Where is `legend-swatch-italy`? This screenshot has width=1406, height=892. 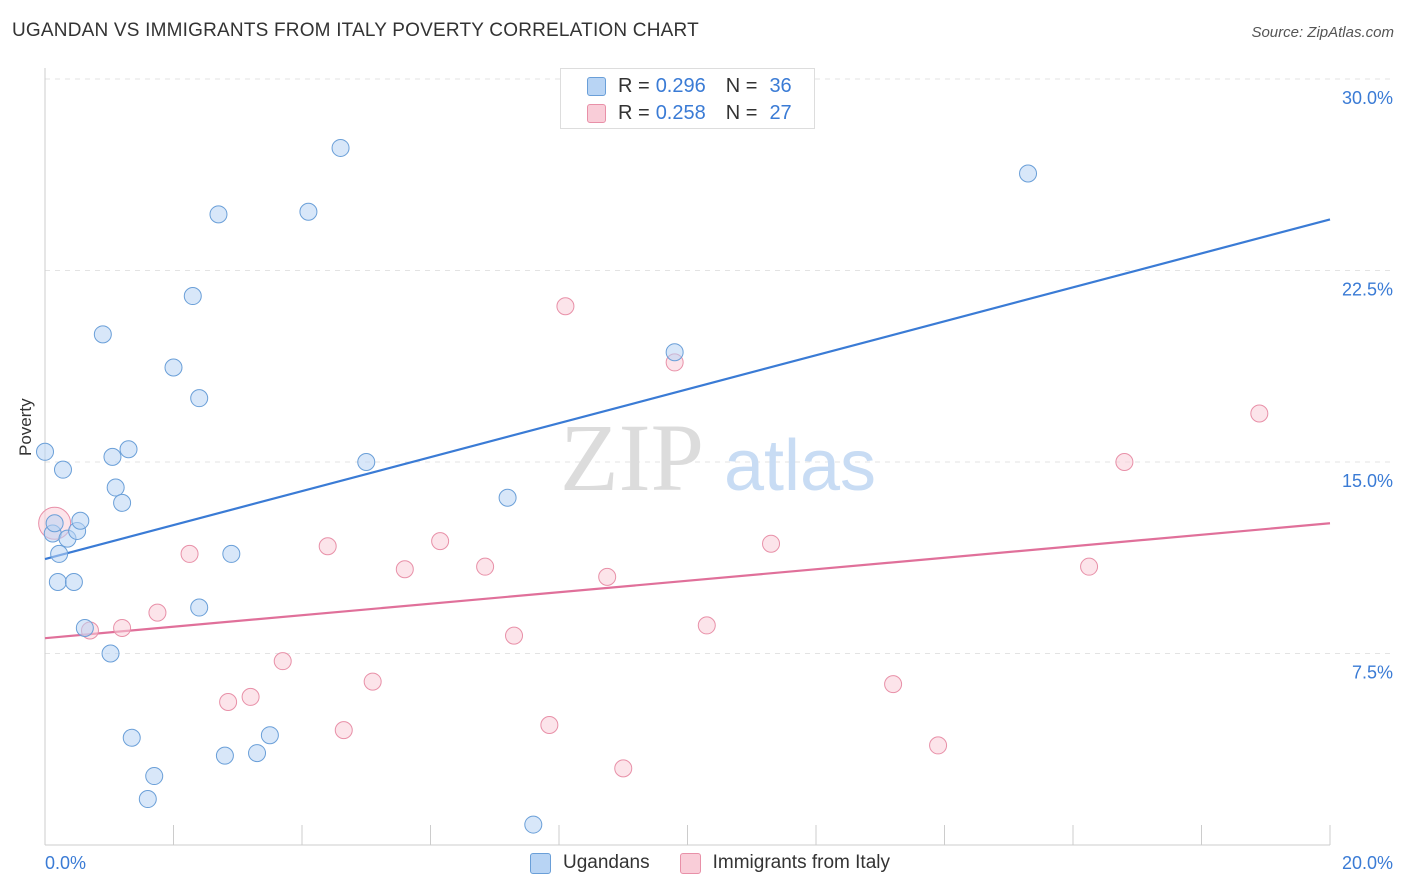
legend-swatch-italy is located at coordinates (596, 113).